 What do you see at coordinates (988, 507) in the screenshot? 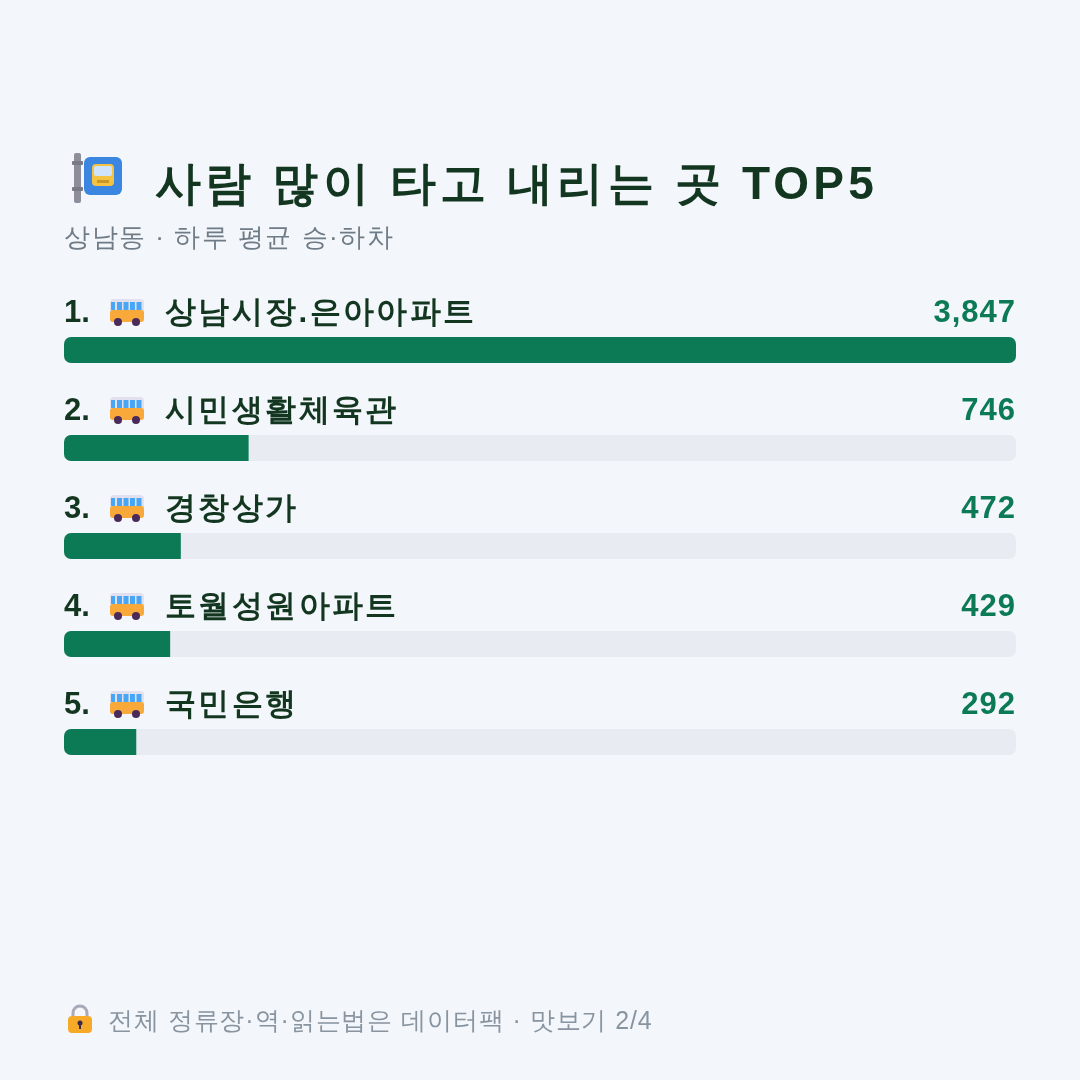
I see `data-label: 472` at bounding box center [988, 507].